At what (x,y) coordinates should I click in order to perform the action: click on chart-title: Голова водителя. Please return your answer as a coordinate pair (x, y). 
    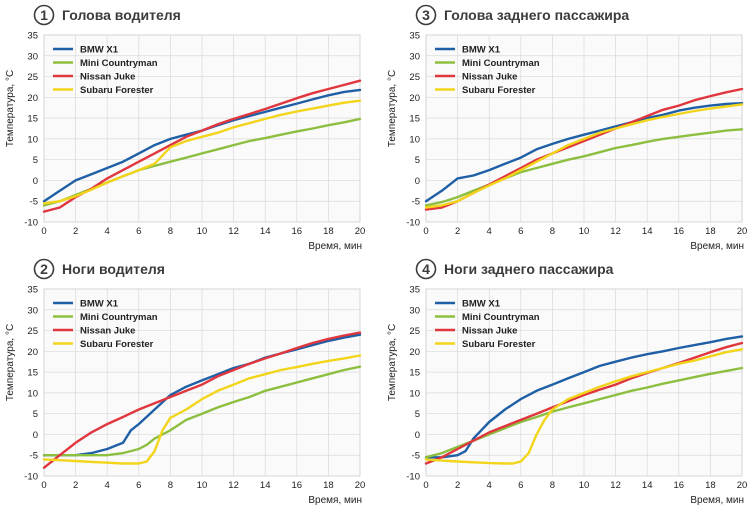
    Looking at the image, I should click on (121, 15).